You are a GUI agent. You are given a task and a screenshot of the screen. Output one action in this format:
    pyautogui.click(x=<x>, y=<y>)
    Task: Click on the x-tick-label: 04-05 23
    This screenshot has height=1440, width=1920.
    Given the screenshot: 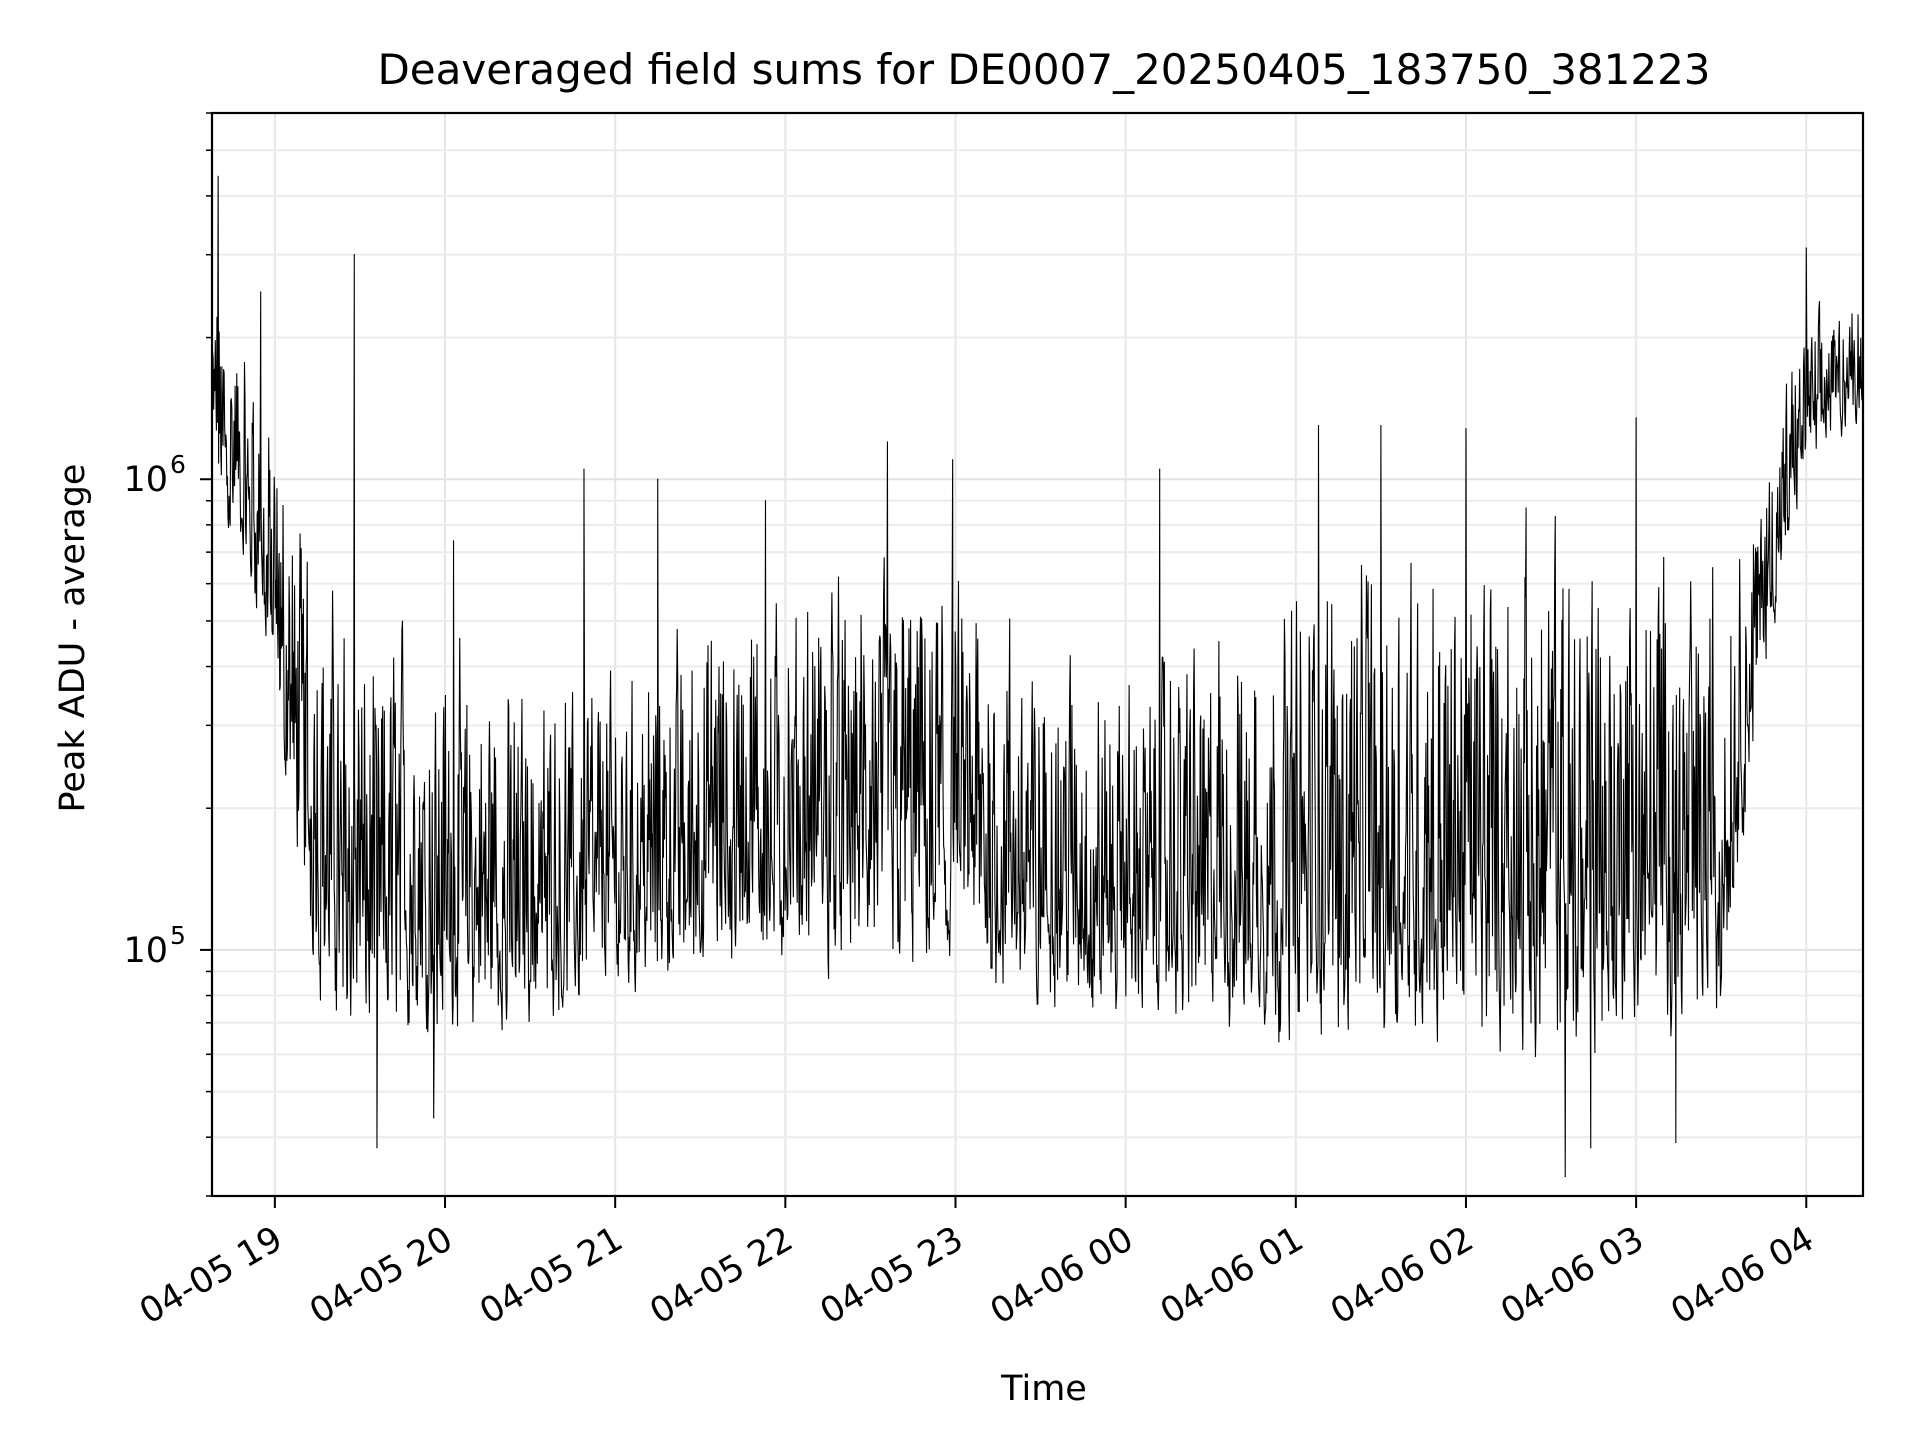 What is the action you would take?
    pyautogui.click(x=892, y=1275)
    